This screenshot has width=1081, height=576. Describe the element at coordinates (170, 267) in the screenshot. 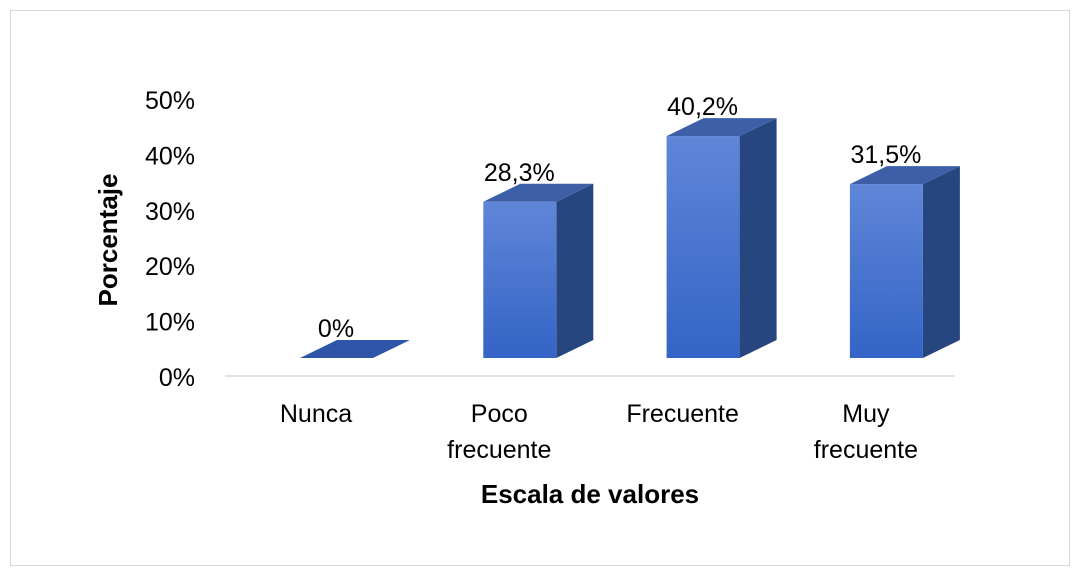

I see `y-tick-label: 20%` at that location.